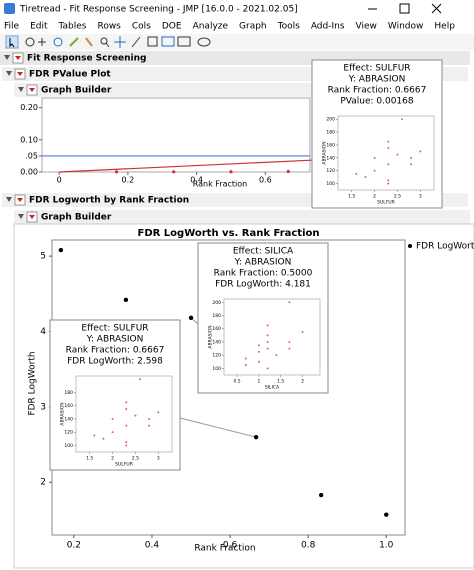  I want to click on tooltip-line: Rank Fraction: 0.6667, so click(115, 351).